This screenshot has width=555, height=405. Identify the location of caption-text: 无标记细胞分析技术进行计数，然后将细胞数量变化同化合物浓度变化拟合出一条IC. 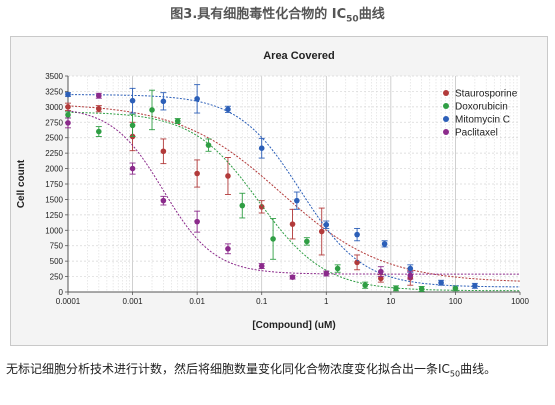
(228, 369).